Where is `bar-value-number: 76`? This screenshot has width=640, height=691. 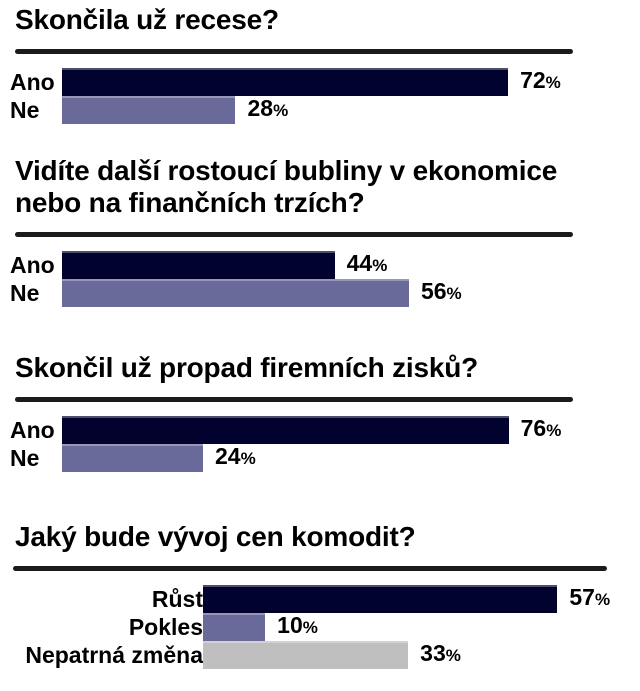 bar-value-number: 76 is located at coordinates (533, 428).